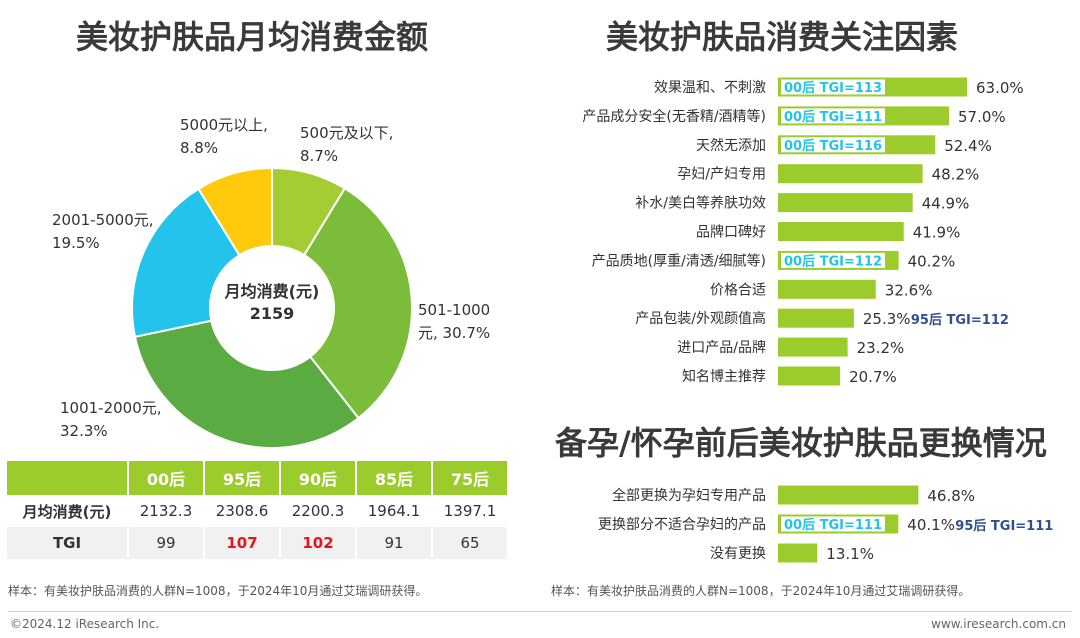 The height and width of the screenshot is (638, 1080). I want to click on donut-slice-label: 1001-2000元,, so click(111, 408).